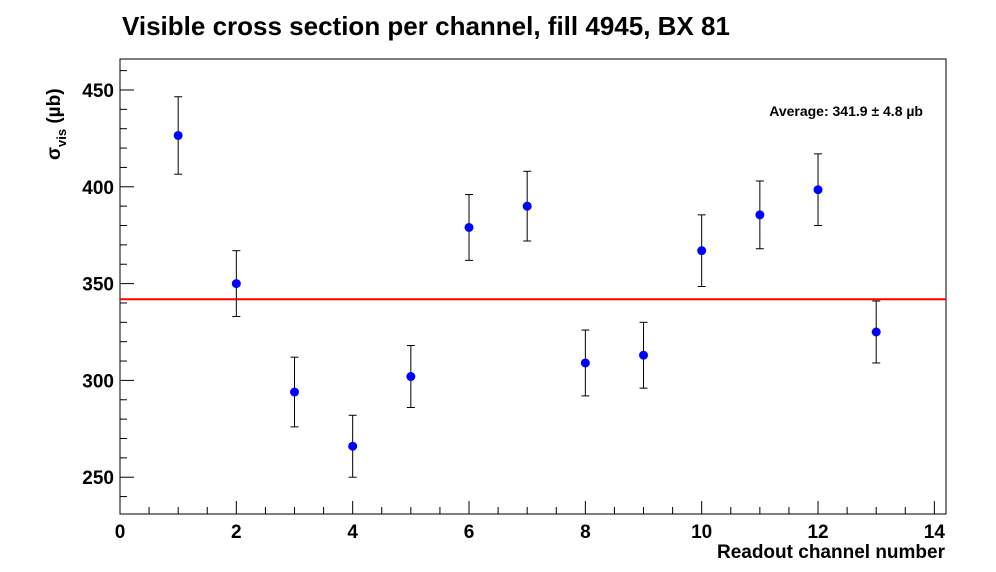  Describe the element at coordinates (61, 138) in the screenshot. I see `y-axis-label-sub: vis` at that location.